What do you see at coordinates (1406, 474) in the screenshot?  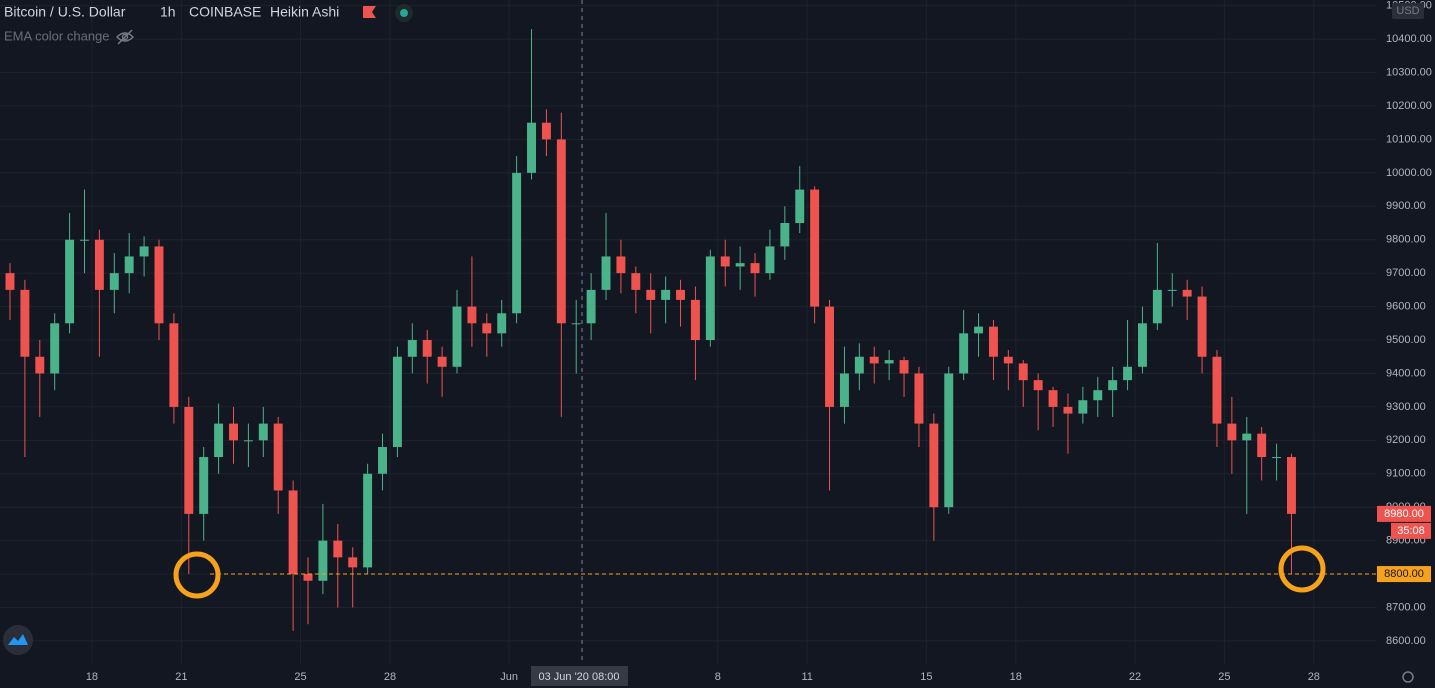 I see `y-tick-label: 9100.00` at bounding box center [1406, 474].